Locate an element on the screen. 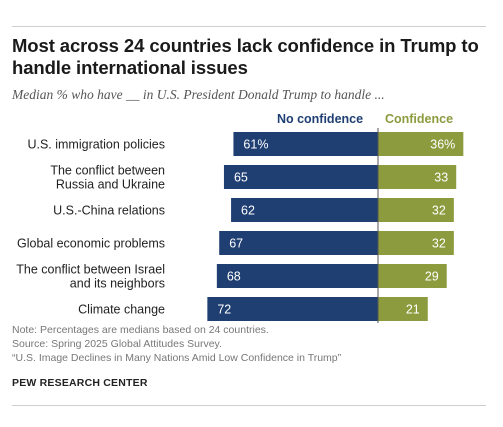  value-label-no-confidence: 62 is located at coordinates (248, 211).